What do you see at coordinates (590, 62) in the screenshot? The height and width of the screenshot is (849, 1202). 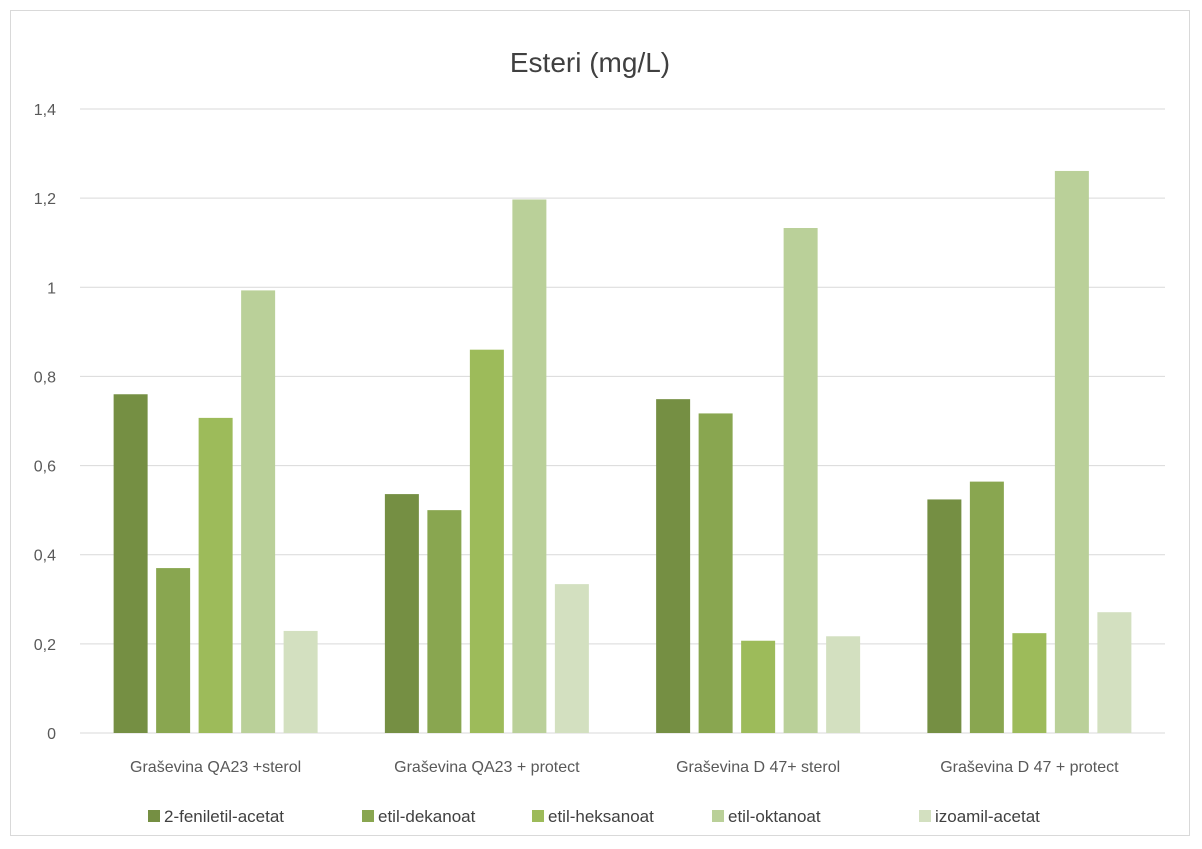 I see `chart-title: Esteri (mg/L)` at bounding box center [590, 62].